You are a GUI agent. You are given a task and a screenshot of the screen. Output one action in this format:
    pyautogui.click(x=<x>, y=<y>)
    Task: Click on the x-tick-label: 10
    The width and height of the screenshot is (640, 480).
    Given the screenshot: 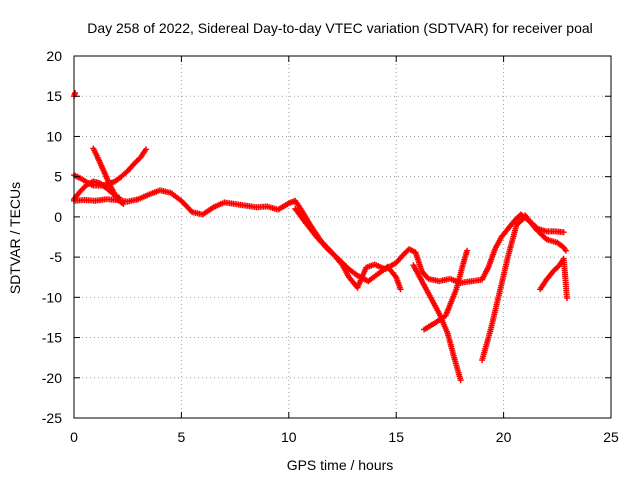 What is the action you would take?
    pyautogui.click(x=289, y=437)
    